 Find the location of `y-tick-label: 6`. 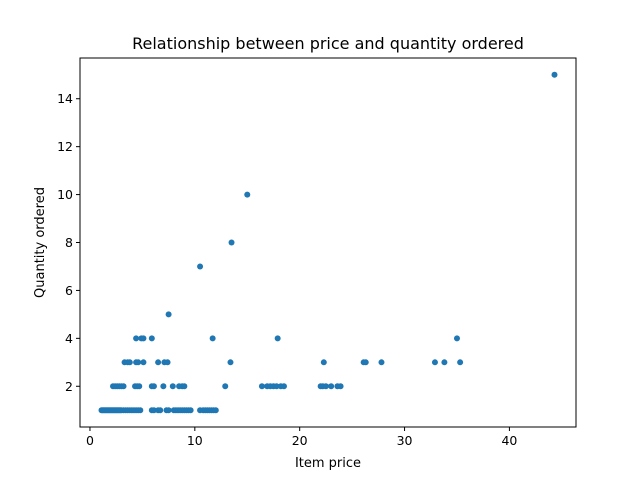

y-tick-label: 6 is located at coordinates (69, 290).